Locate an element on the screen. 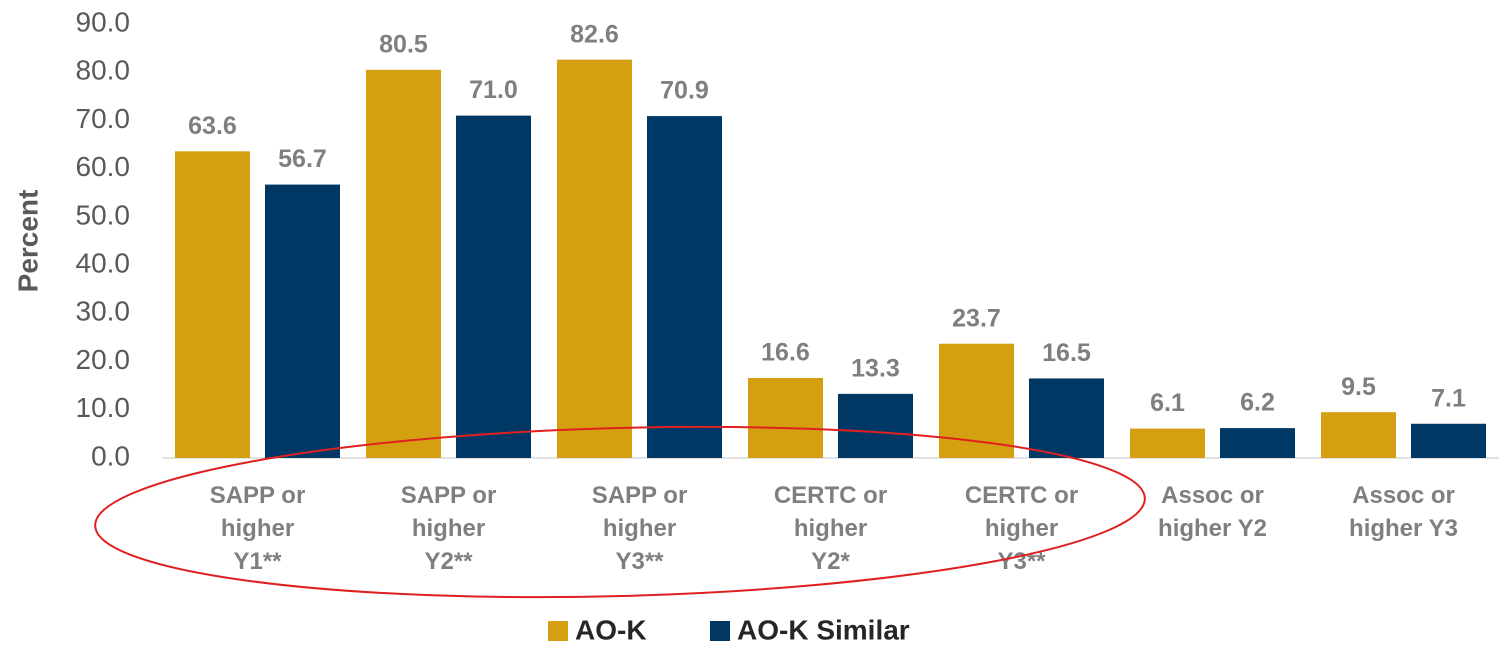  x-tick-label: CERTC or higher Y2* is located at coordinates (830, 528).